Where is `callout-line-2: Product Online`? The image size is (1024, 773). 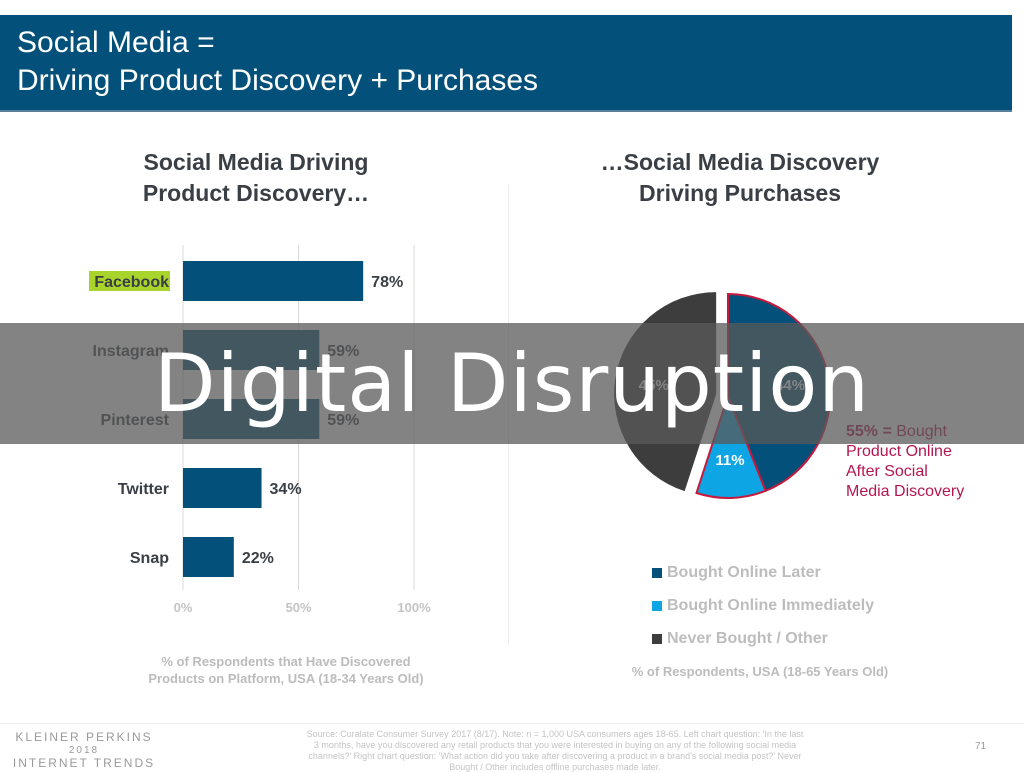 callout-line-2: Product Online is located at coordinates (899, 451).